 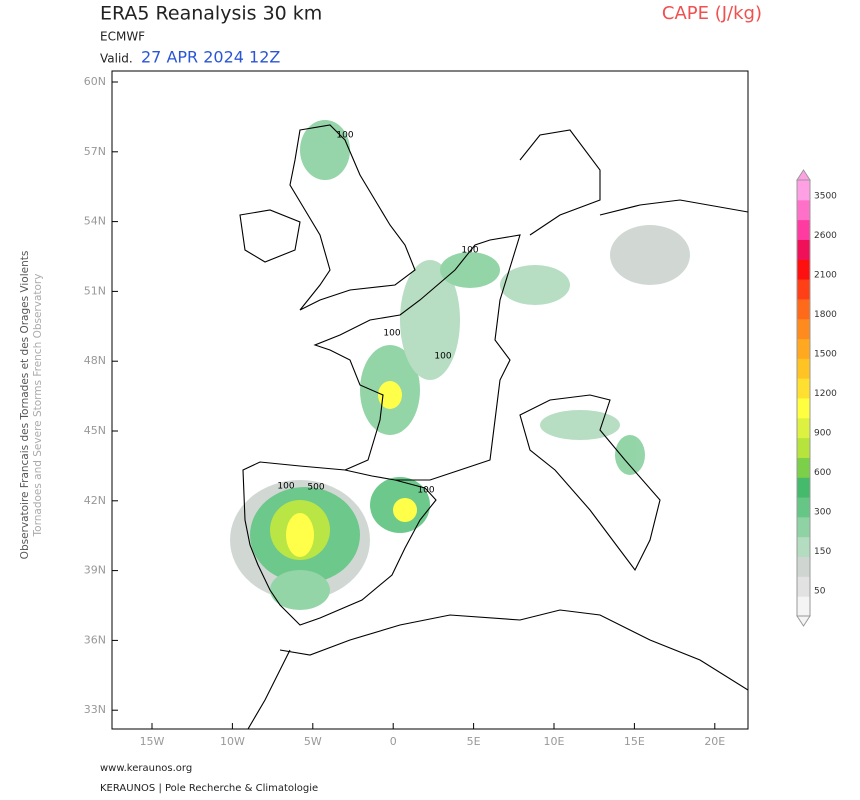 What do you see at coordinates (95, 500) in the screenshot?
I see `lat-label: 42N` at bounding box center [95, 500].